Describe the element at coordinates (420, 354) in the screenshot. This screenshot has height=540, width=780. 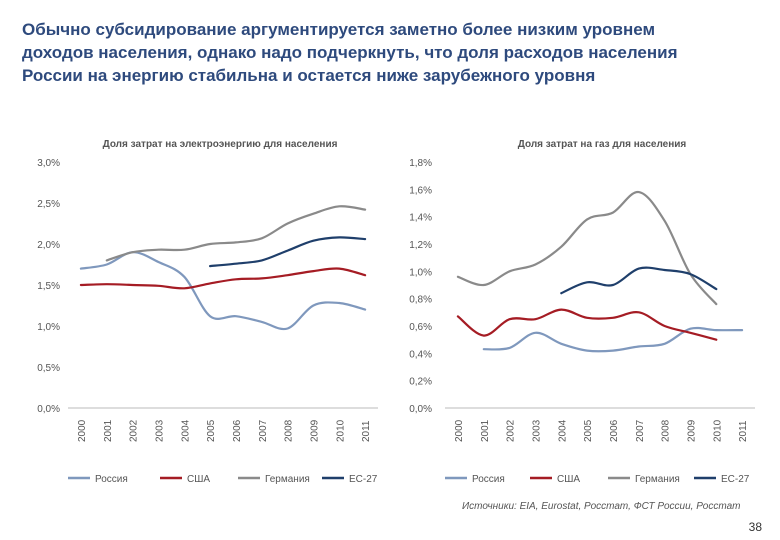
I see `y-tick-label: 0,4%` at that location.